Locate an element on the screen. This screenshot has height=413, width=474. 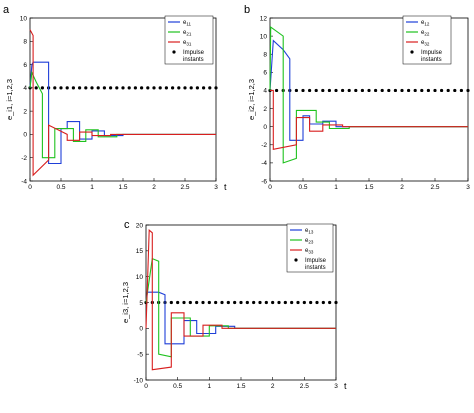
legend-subscript: 21 is located at coordinates (189, 34).